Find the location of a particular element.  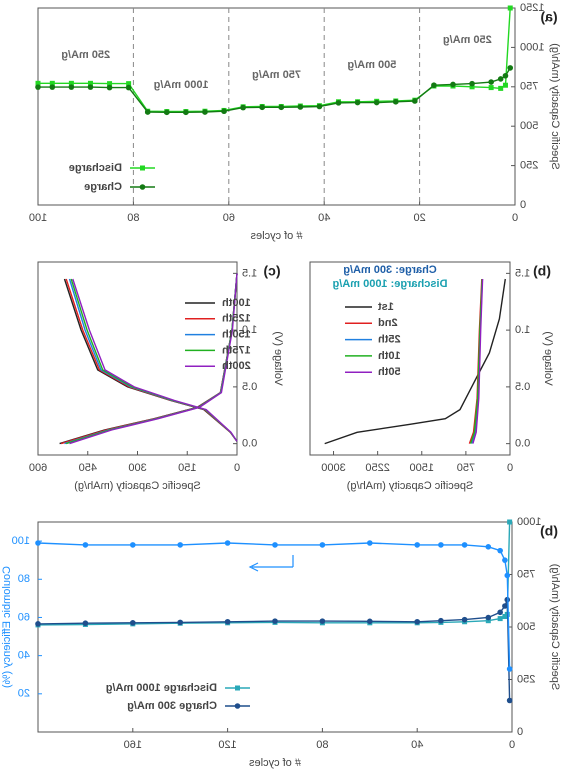

plot-frame is located at coordinates (410, 358).